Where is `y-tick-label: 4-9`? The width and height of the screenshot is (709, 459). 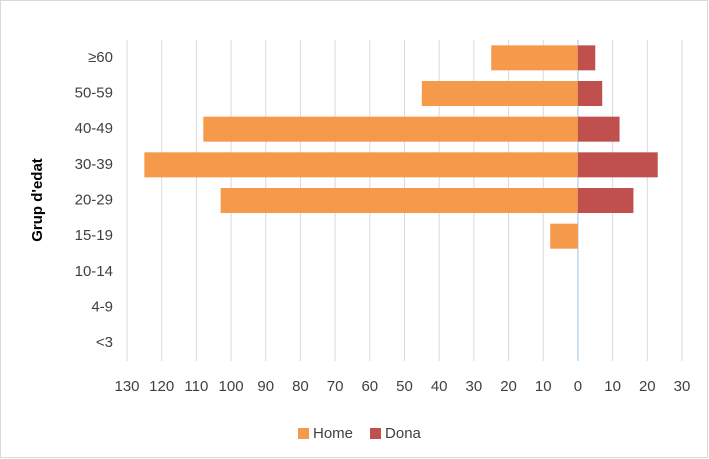 y-tick-label: 4-9 is located at coordinates (102, 306).